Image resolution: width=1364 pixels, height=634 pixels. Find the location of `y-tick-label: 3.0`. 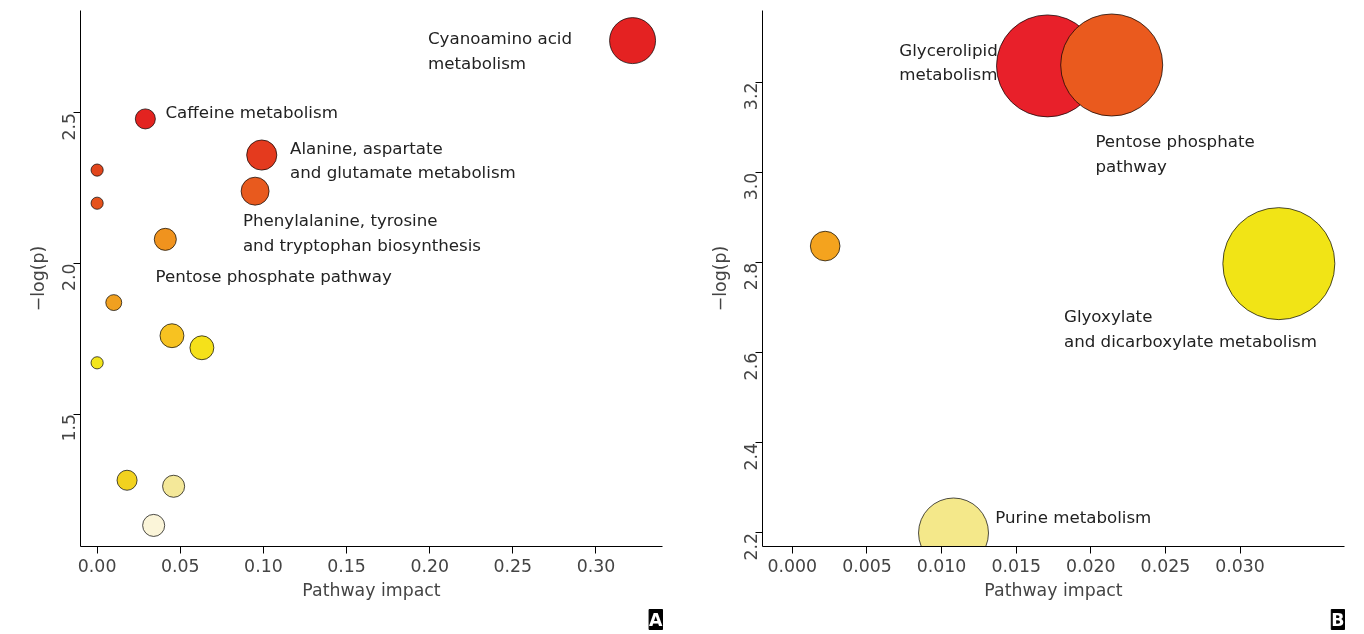

y-tick-label: 3.0 is located at coordinates (751, 186).